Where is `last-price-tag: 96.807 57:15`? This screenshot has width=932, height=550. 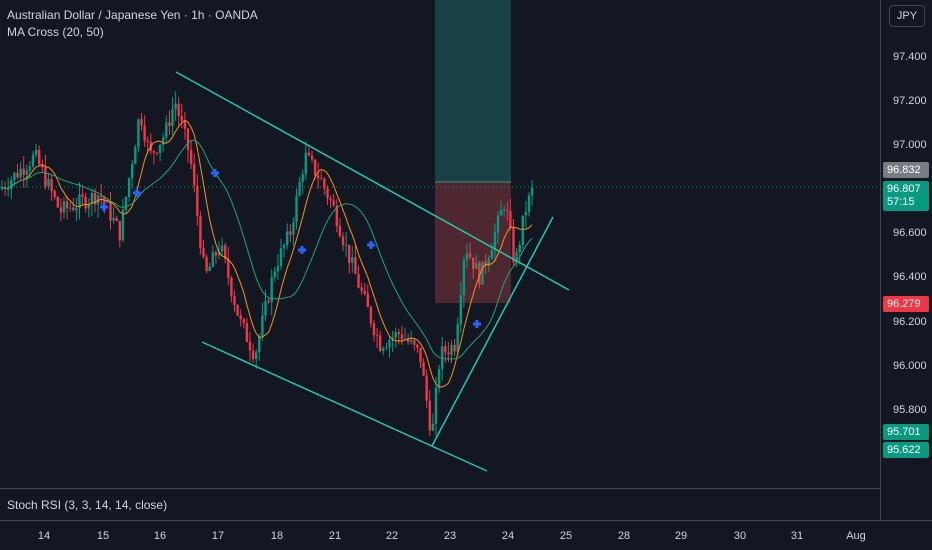 last-price-tag: 96.807 57:15 is located at coordinates (906, 196).